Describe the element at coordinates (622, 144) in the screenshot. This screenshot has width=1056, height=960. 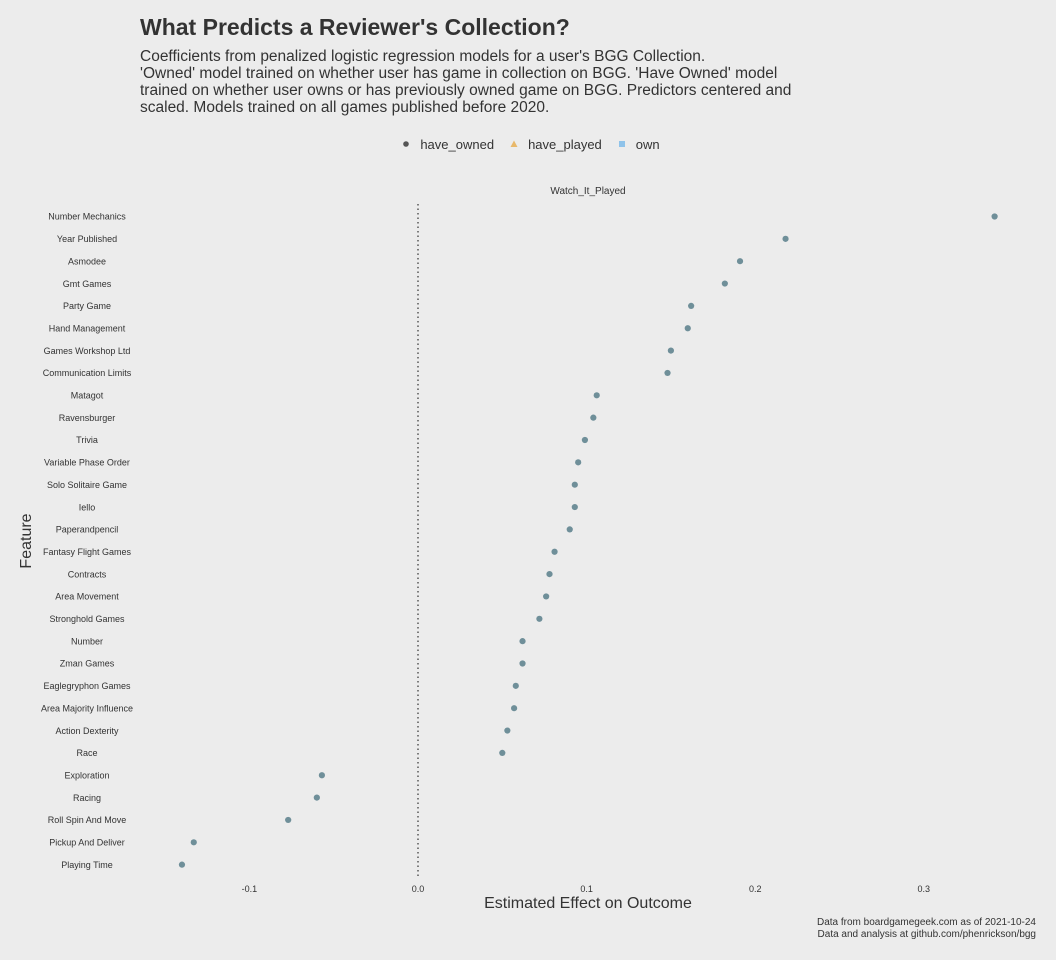
I see `square-icon` at that location.